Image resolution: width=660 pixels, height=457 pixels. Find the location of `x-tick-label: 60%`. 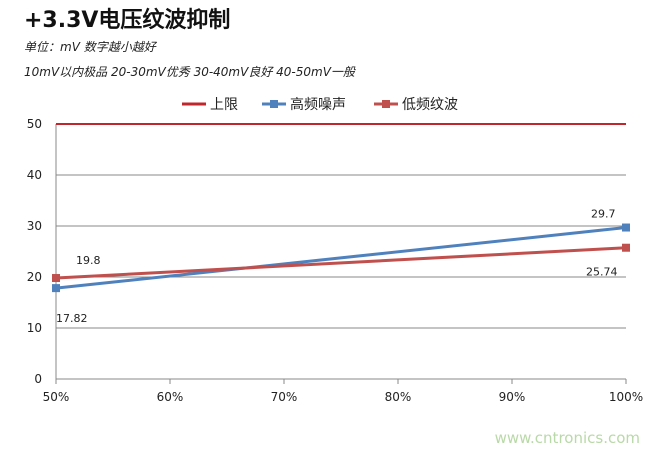

x-tick-label: 60% is located at coordinates (170, 397).